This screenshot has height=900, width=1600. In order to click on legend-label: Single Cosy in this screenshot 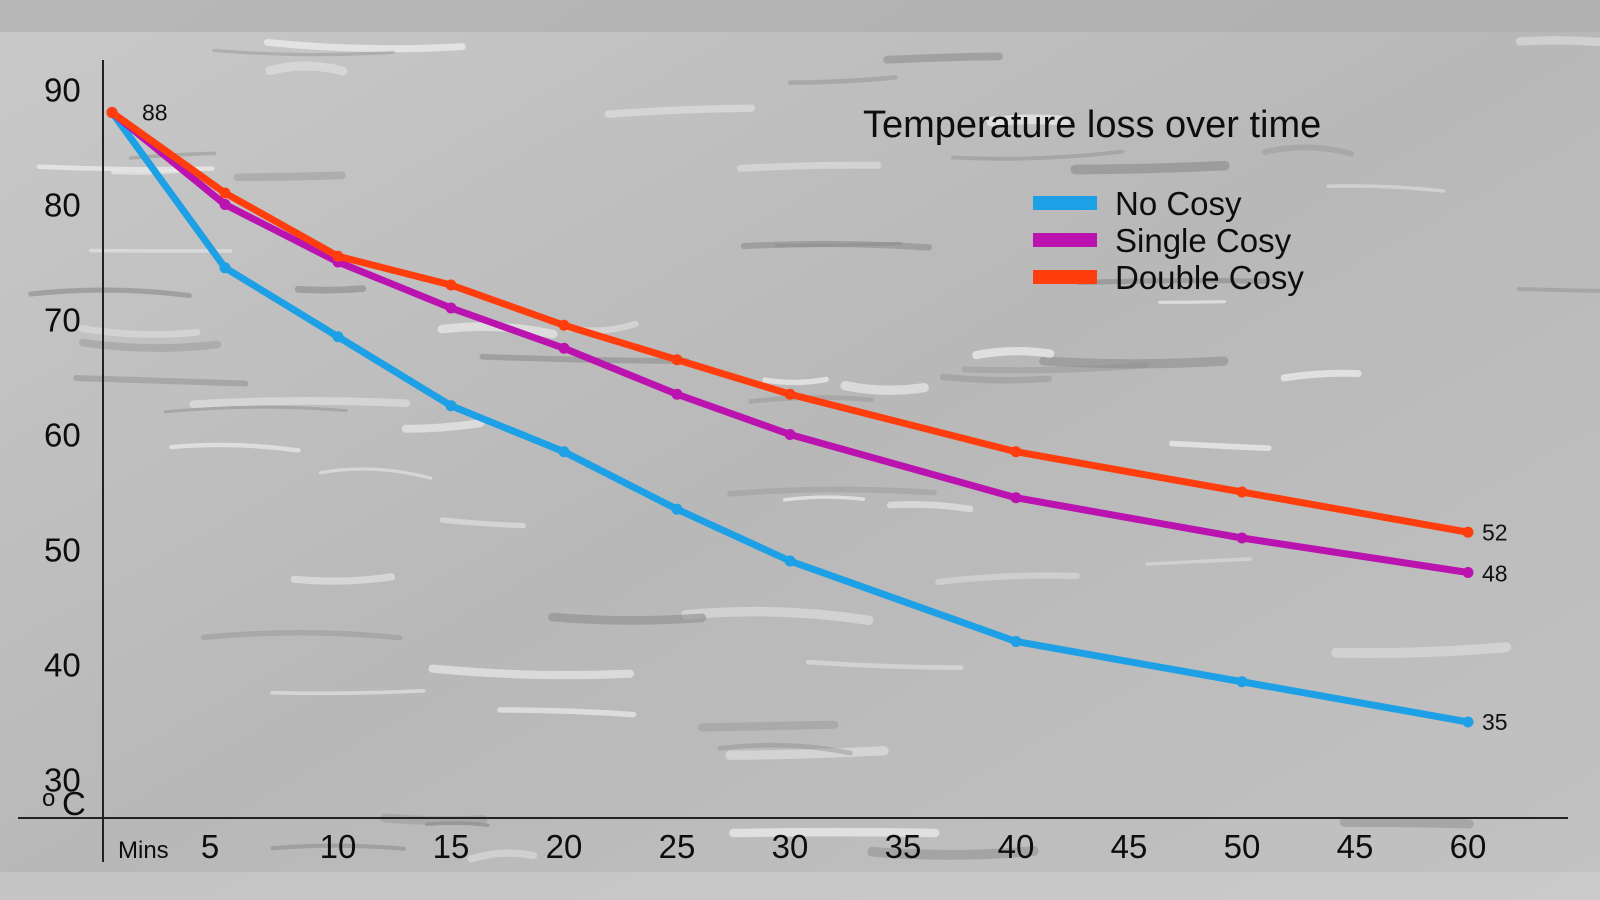, I will do `click(1203, 240)`.